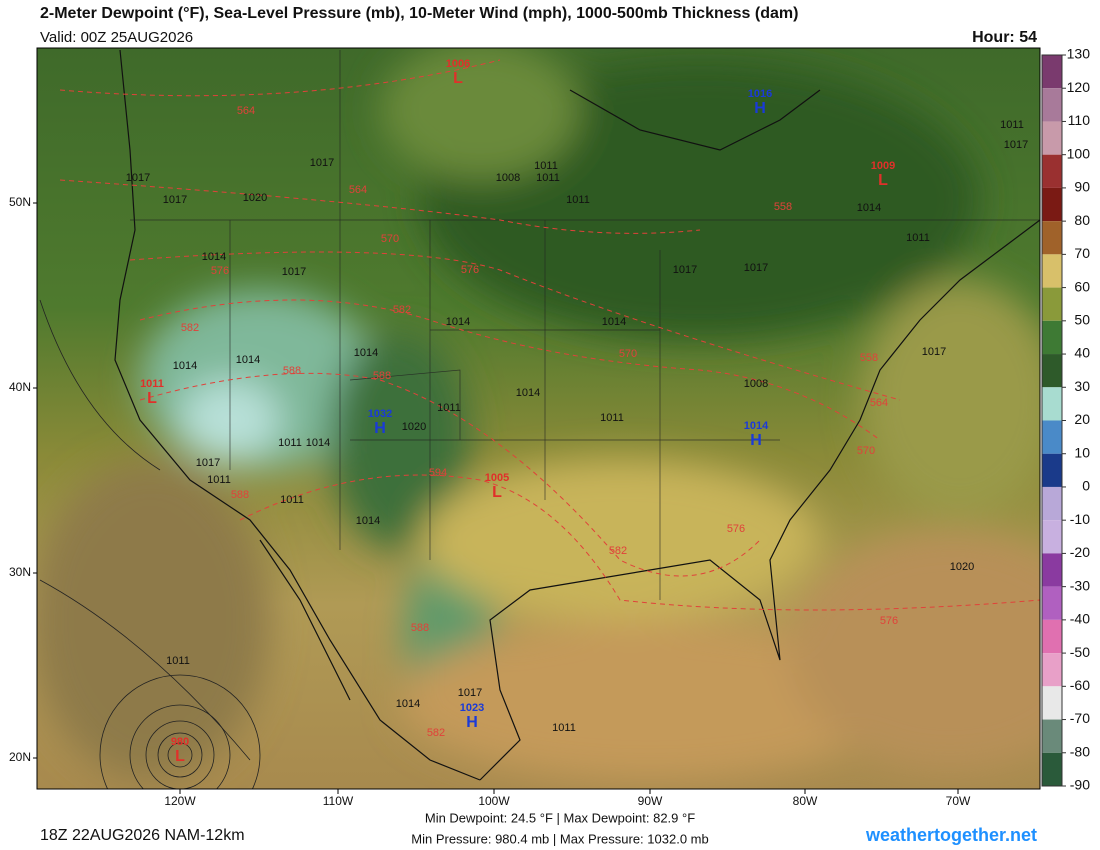  What do you see at coordinates (1082, 253) in the screenshot?
I see `colorbar-label: 70` at bounding box center [1082, 253].